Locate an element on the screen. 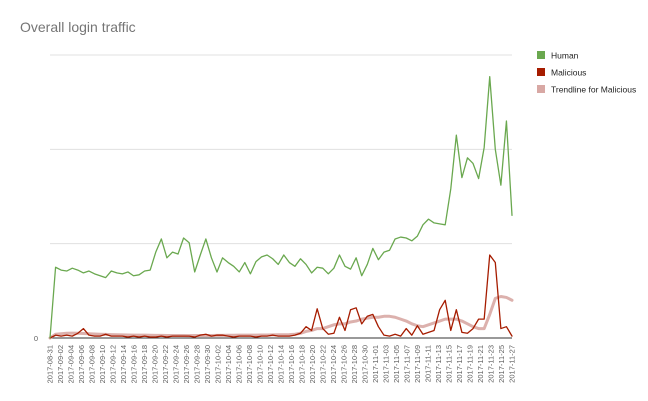 The height and width of the screenshot is (401, 648). x-tick-label: 2017-10-12 is located at coordinates (270, 364).